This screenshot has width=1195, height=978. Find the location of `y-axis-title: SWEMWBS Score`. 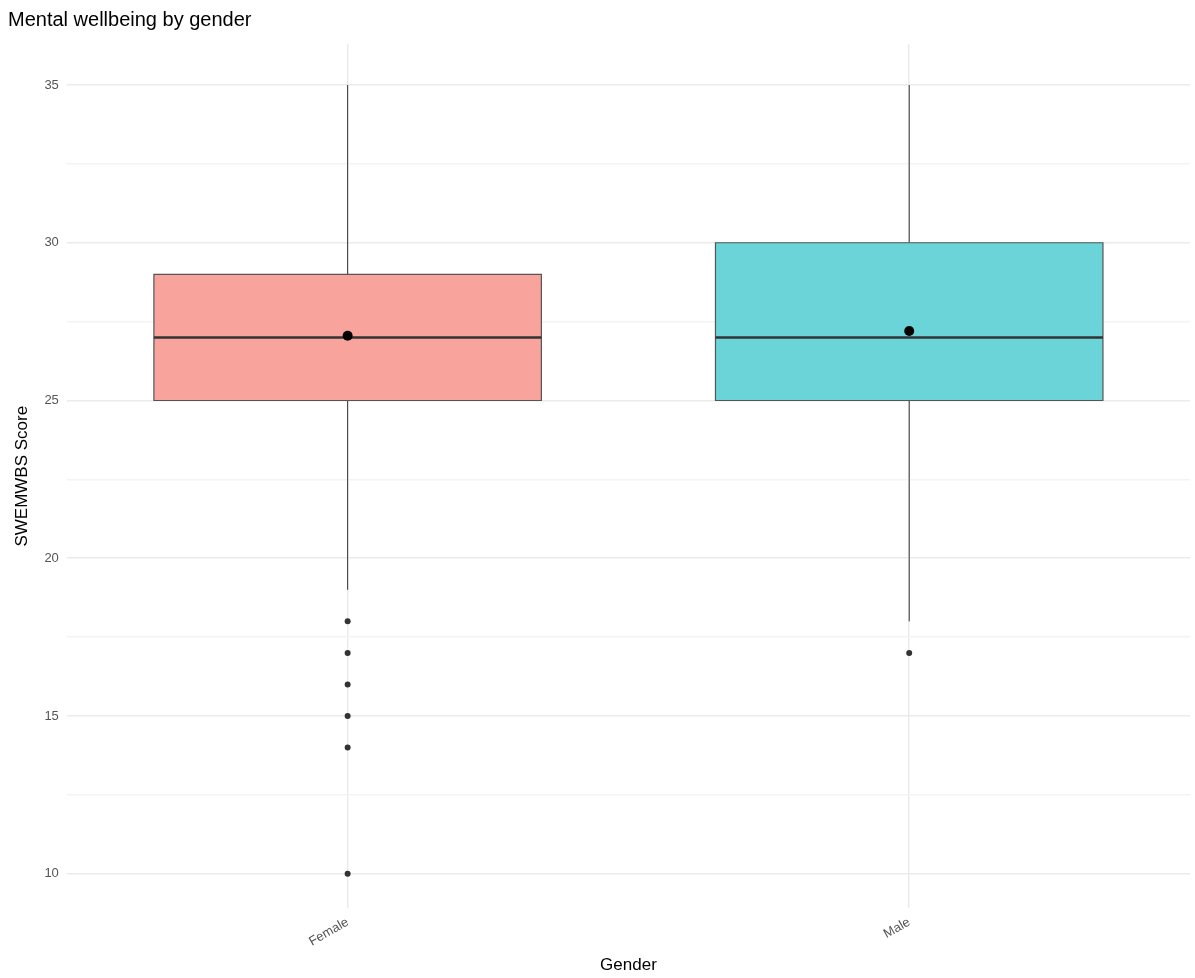

y-axis-title: SWEMWBS Score is located at coordinates (21, 476).